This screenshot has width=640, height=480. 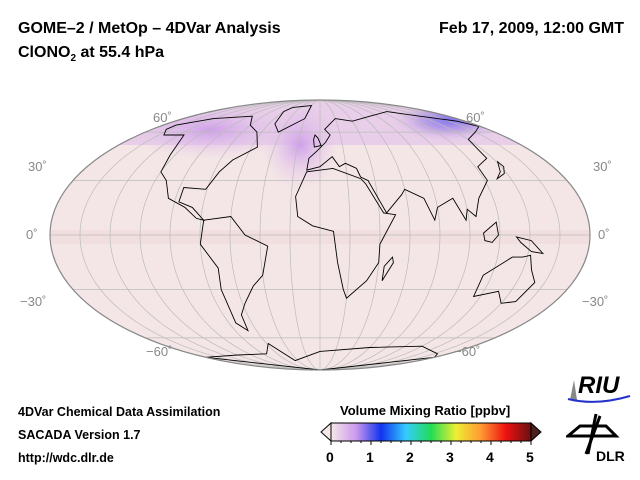 I want to click on colorbar-title: Volume Mixing Ratio [ppbv], so click(x=425, y=410).